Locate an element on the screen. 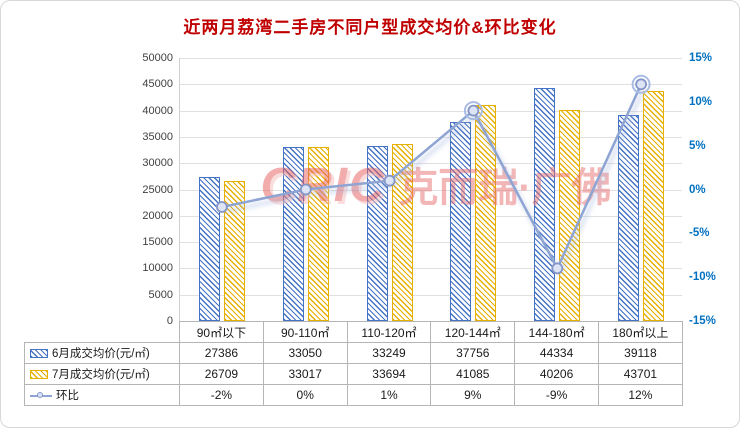 Image resolution: width=740 pixels, height=428 pixels. left-axis-tick: 5000 is located at coordinates (160, 294).